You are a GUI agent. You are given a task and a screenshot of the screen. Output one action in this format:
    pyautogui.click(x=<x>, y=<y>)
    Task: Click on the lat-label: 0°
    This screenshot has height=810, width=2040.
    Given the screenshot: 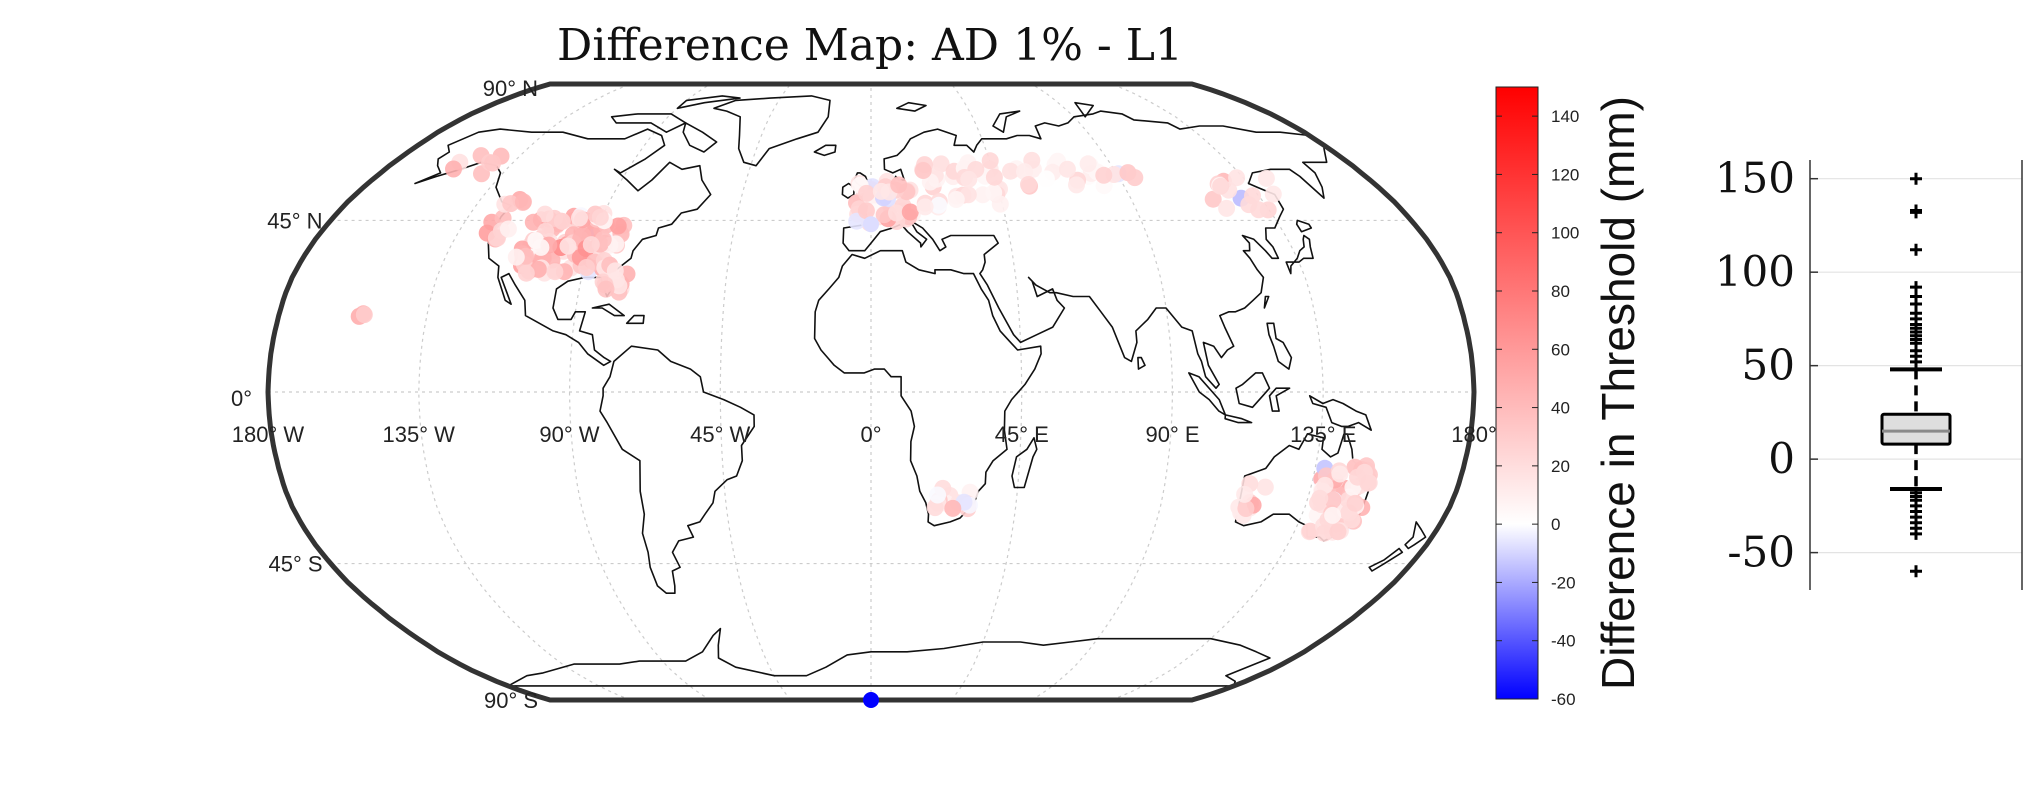 What is the action you would take?
    pyautogui.click(x=241, y=398)
    